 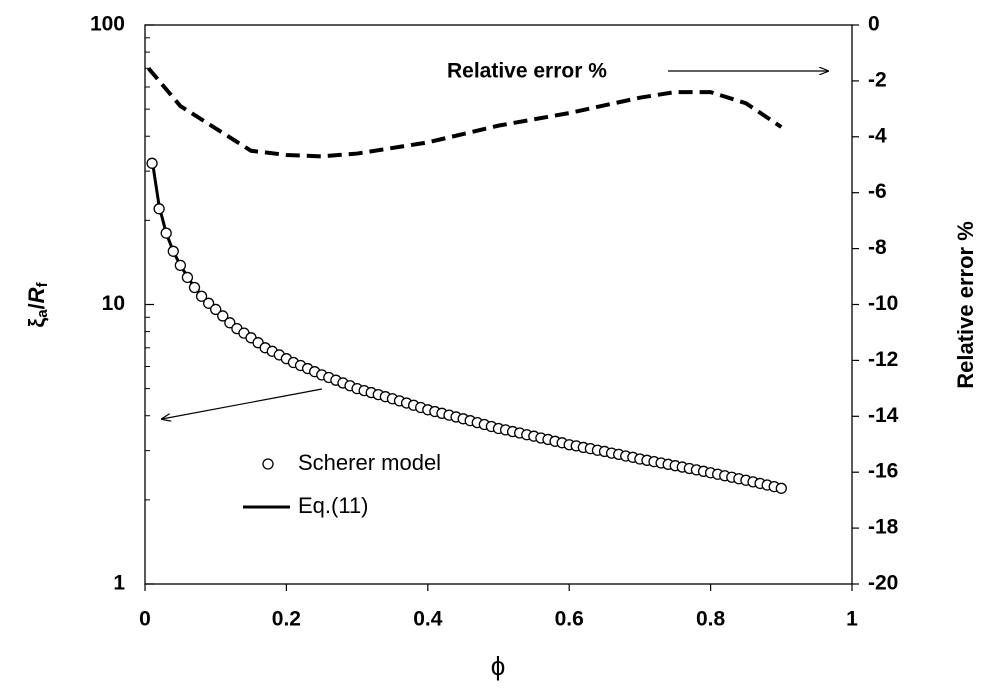 I want to click on y2-tick-label: -8, so click(x=877, y=247).